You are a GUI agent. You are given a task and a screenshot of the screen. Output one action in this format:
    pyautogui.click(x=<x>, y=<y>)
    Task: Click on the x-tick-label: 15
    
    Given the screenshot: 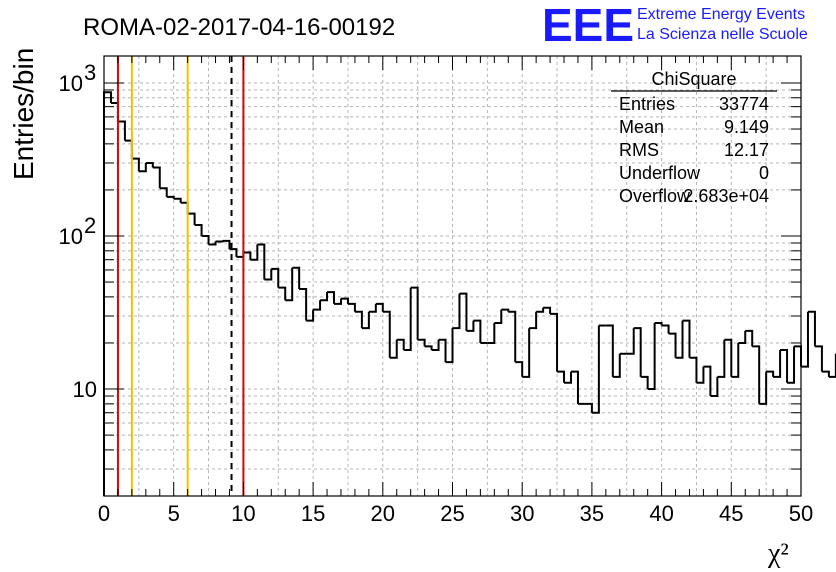 What is the action you would take?
    pyautogui.click(x=313, y=513)
    